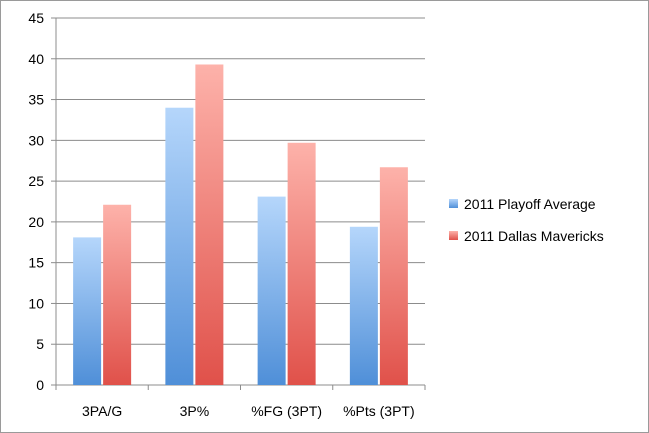 The width and height of the screenshot is (649, 433). I want to click on x-tick-label: %Pts (3PT), so click(379, 411).